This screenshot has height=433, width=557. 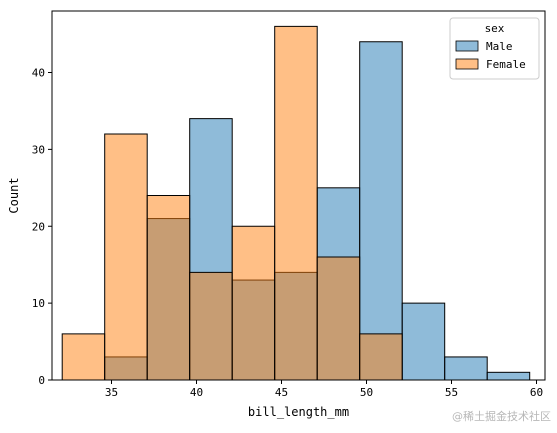 What do you see at coordinates (467, 46) in the screenshot?
I see `legend-swatch-male` at bounding box center [467, 46].